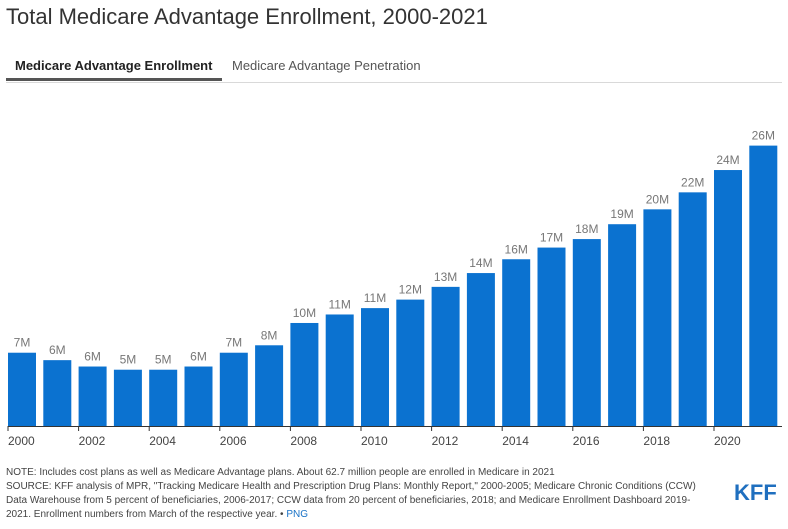  Describe the element at coordinates (297, 514) in the screenshot. I see `png-download-link: PNG` at that location.